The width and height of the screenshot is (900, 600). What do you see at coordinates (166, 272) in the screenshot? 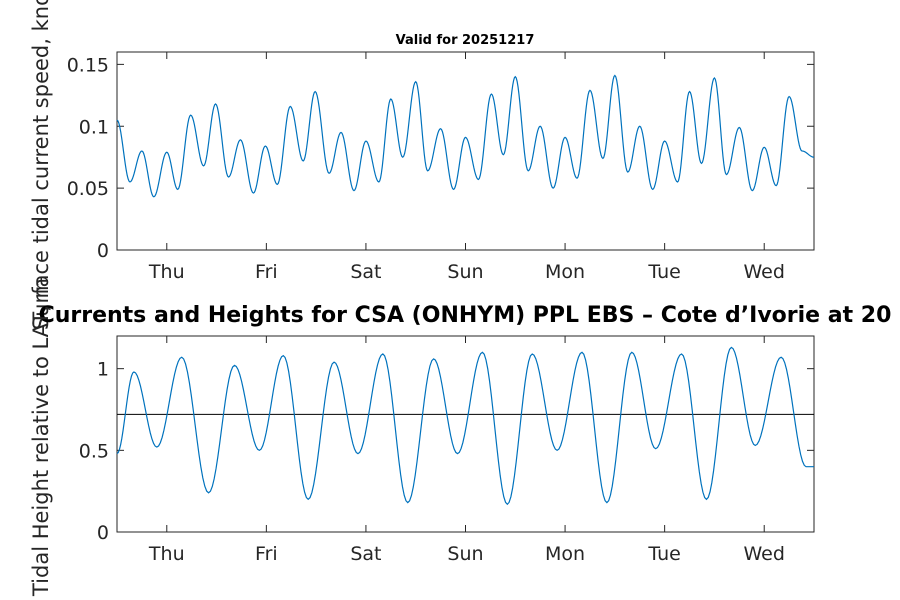
I see `current-speed-xtick-label: Thu` at bounding box center [166, 272].